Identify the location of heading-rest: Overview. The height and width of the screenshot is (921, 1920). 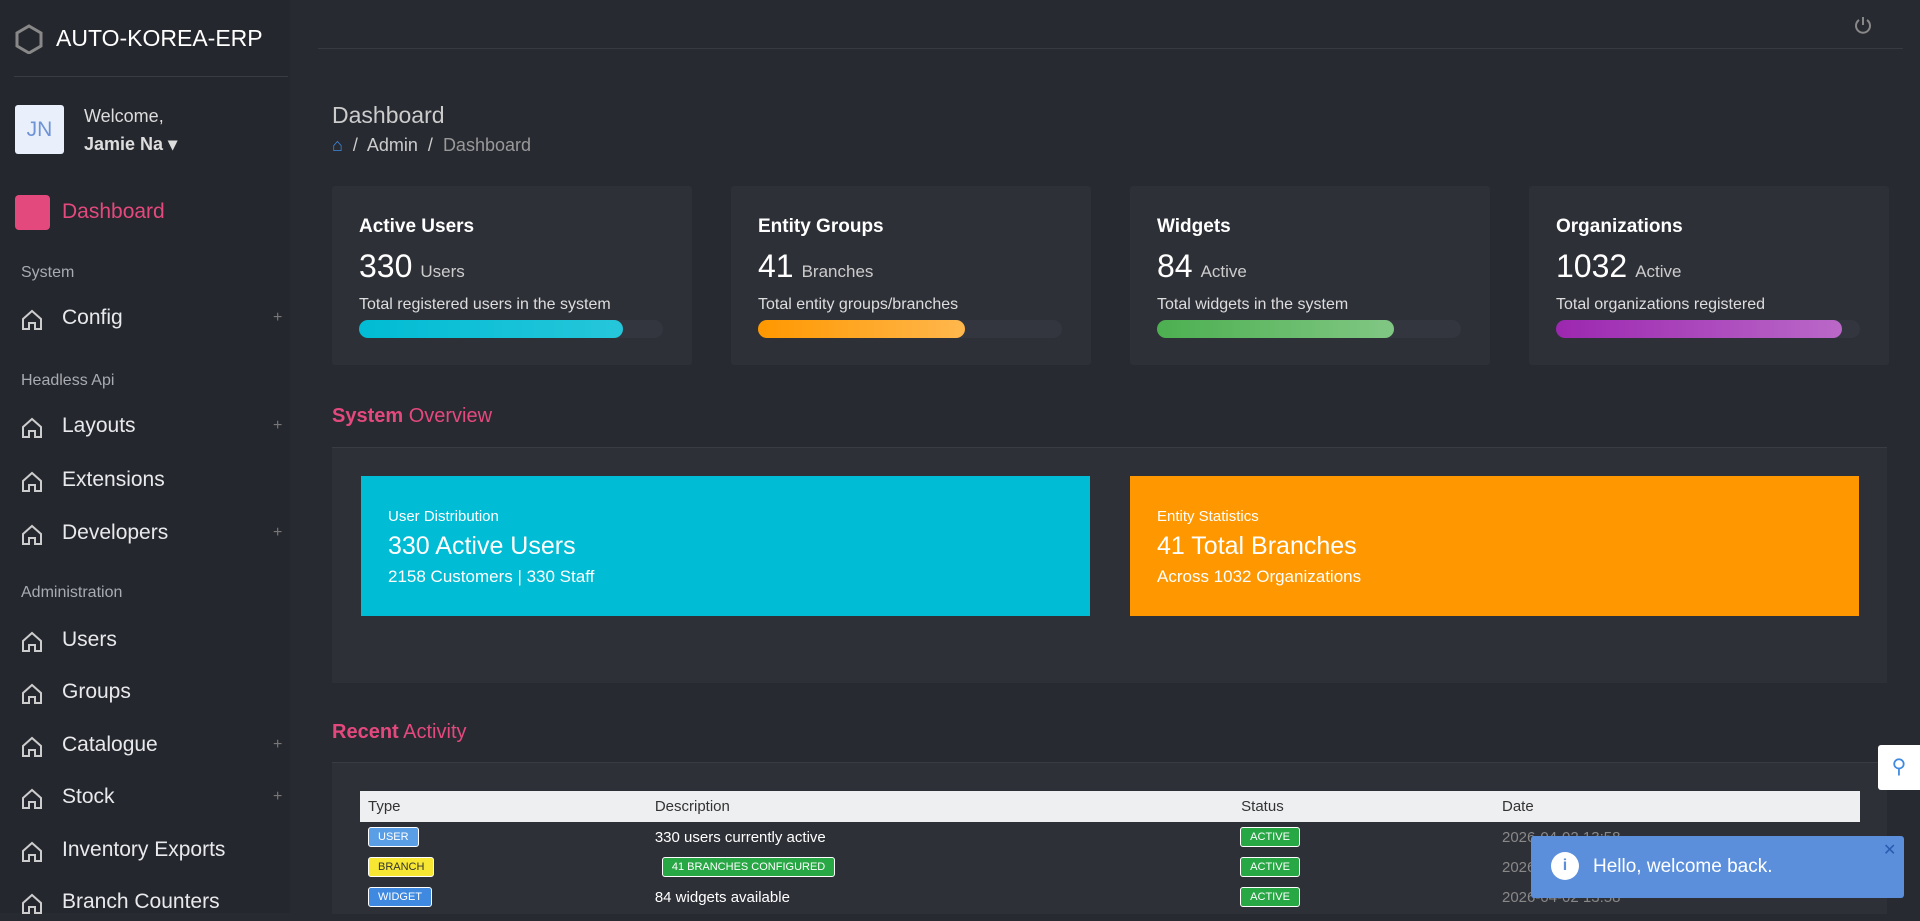
(450, 416).